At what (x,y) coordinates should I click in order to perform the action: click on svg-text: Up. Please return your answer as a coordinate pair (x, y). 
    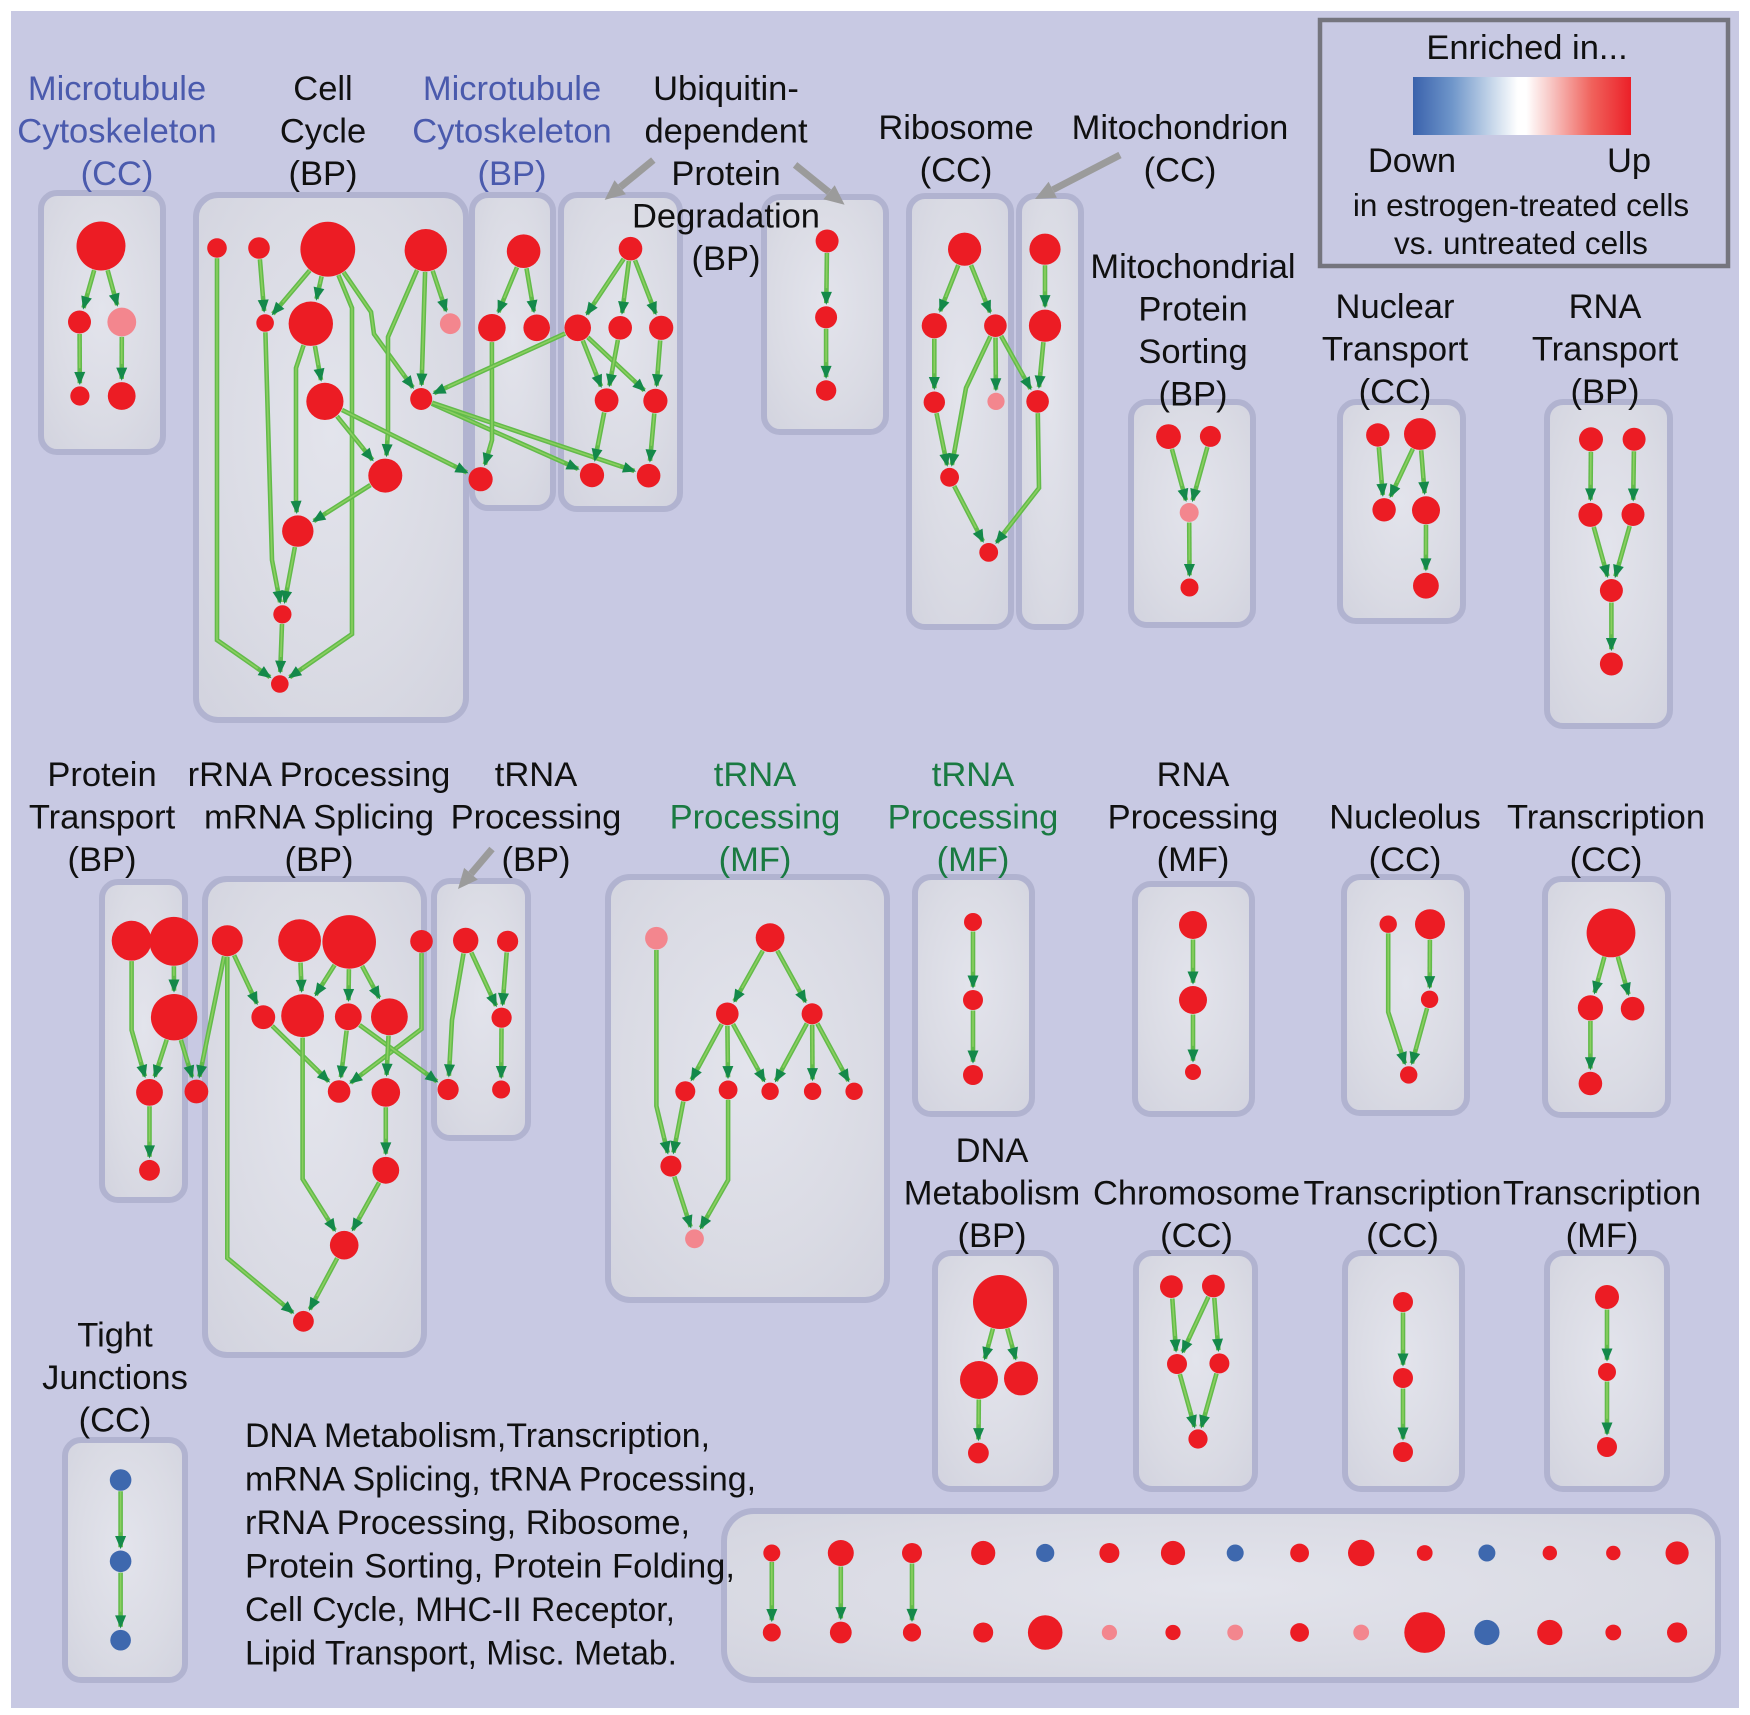
    Looking at the image, I should click on (1629, 161).